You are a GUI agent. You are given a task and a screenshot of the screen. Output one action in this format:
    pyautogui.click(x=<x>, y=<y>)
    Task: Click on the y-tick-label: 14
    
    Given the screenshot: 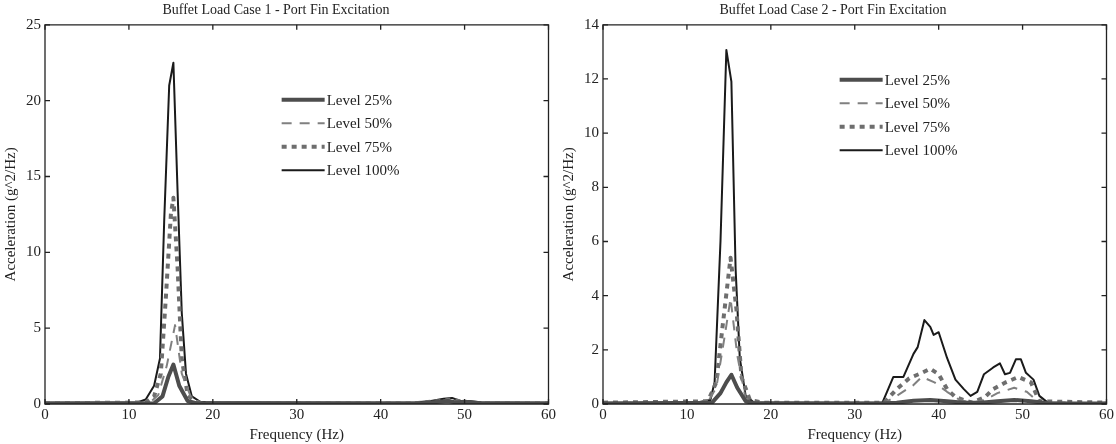 What is the action you would take?
    pyautogui.click(x=592, y=23)
    